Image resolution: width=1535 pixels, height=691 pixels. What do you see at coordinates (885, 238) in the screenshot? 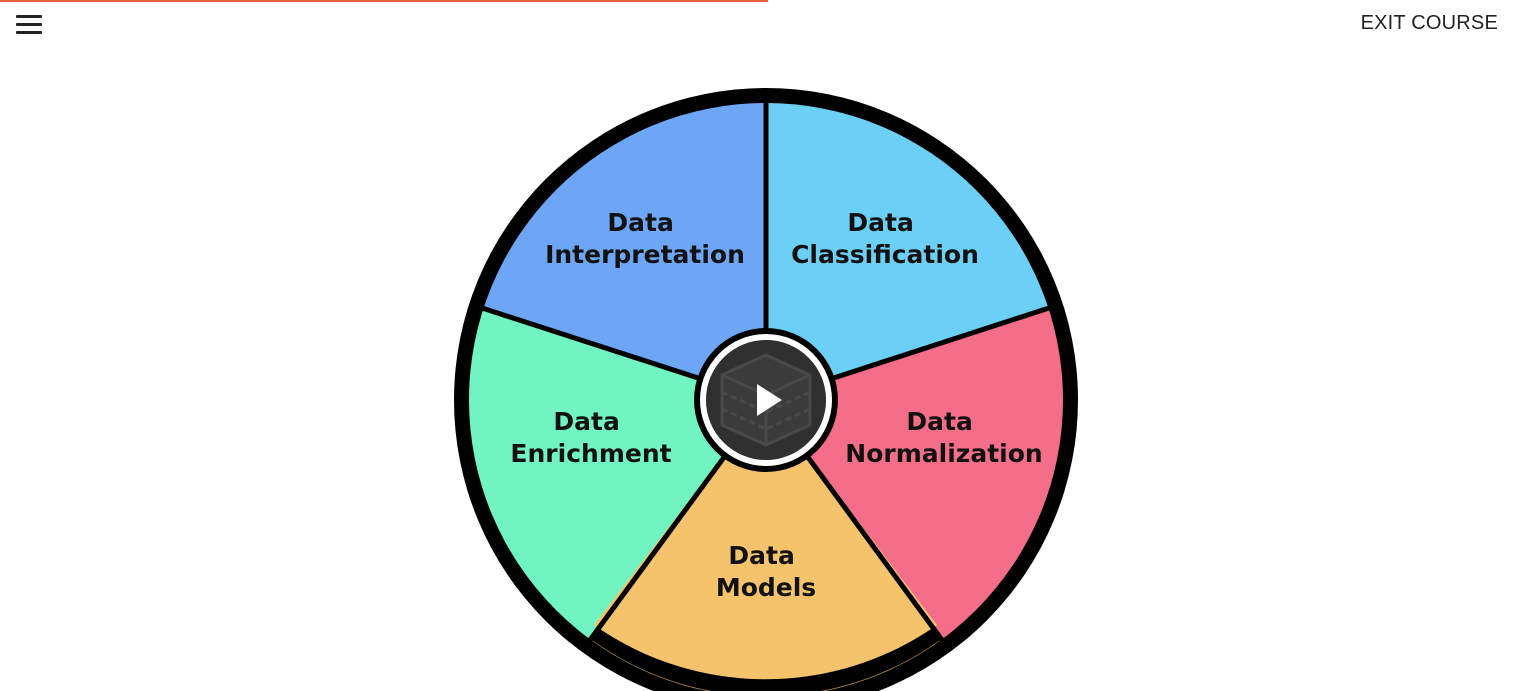
I see `segment-label: Data Classification` at bounding box center [885, 238].